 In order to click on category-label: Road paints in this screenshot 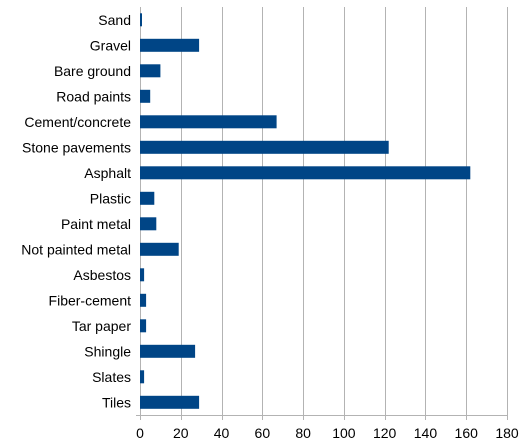, I will do `click(93, 96)`.